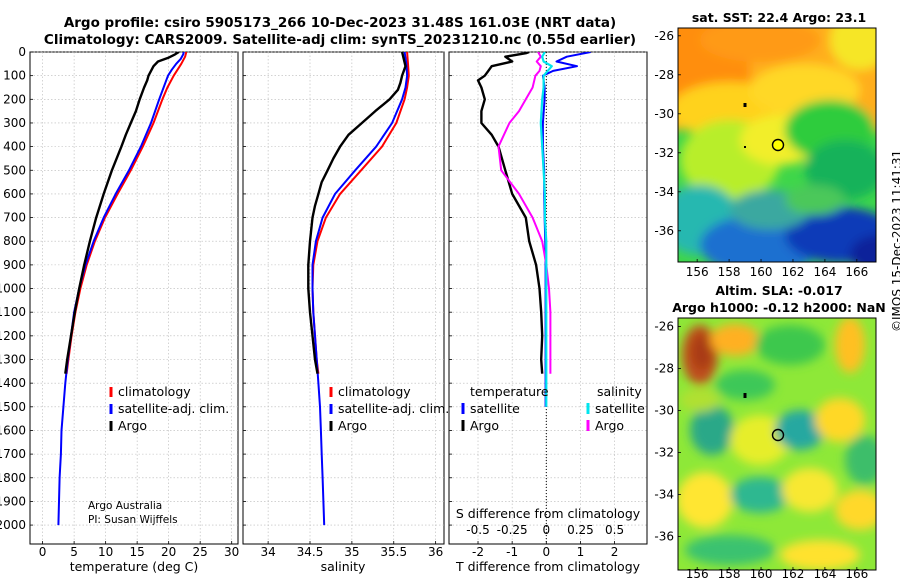 The image size is (900, 580). I want to click on legend-label-satellite-s: satellite, so click(620, 408).